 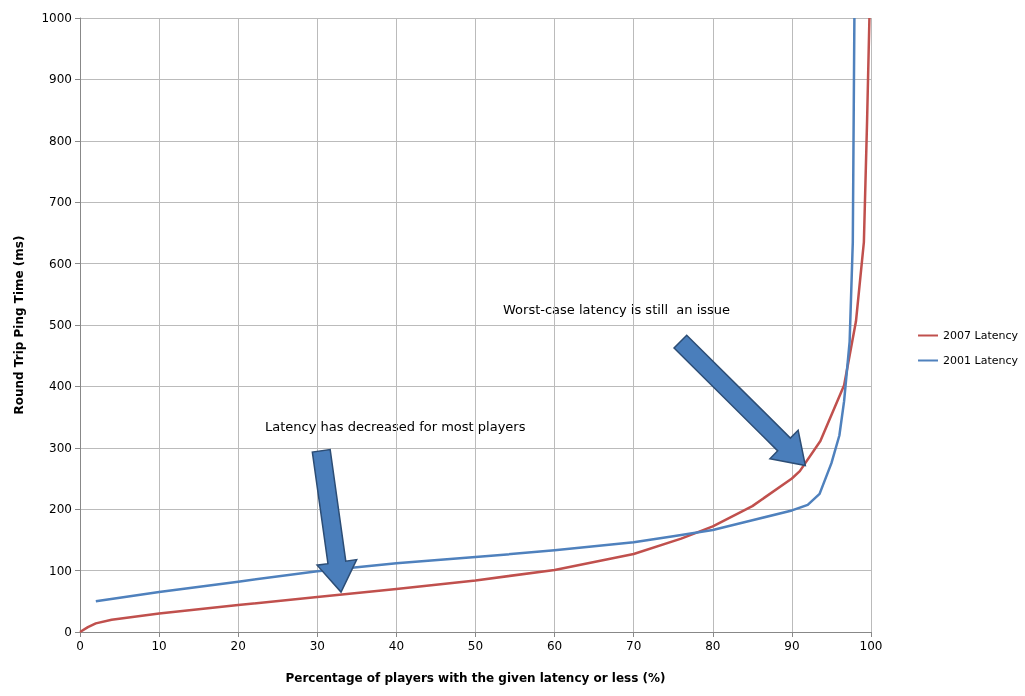 What do you see at coordinates (395, 426) in the screenshot?
I see `annotation: Latency has decreased for most players` at bounding box center [395, 426].